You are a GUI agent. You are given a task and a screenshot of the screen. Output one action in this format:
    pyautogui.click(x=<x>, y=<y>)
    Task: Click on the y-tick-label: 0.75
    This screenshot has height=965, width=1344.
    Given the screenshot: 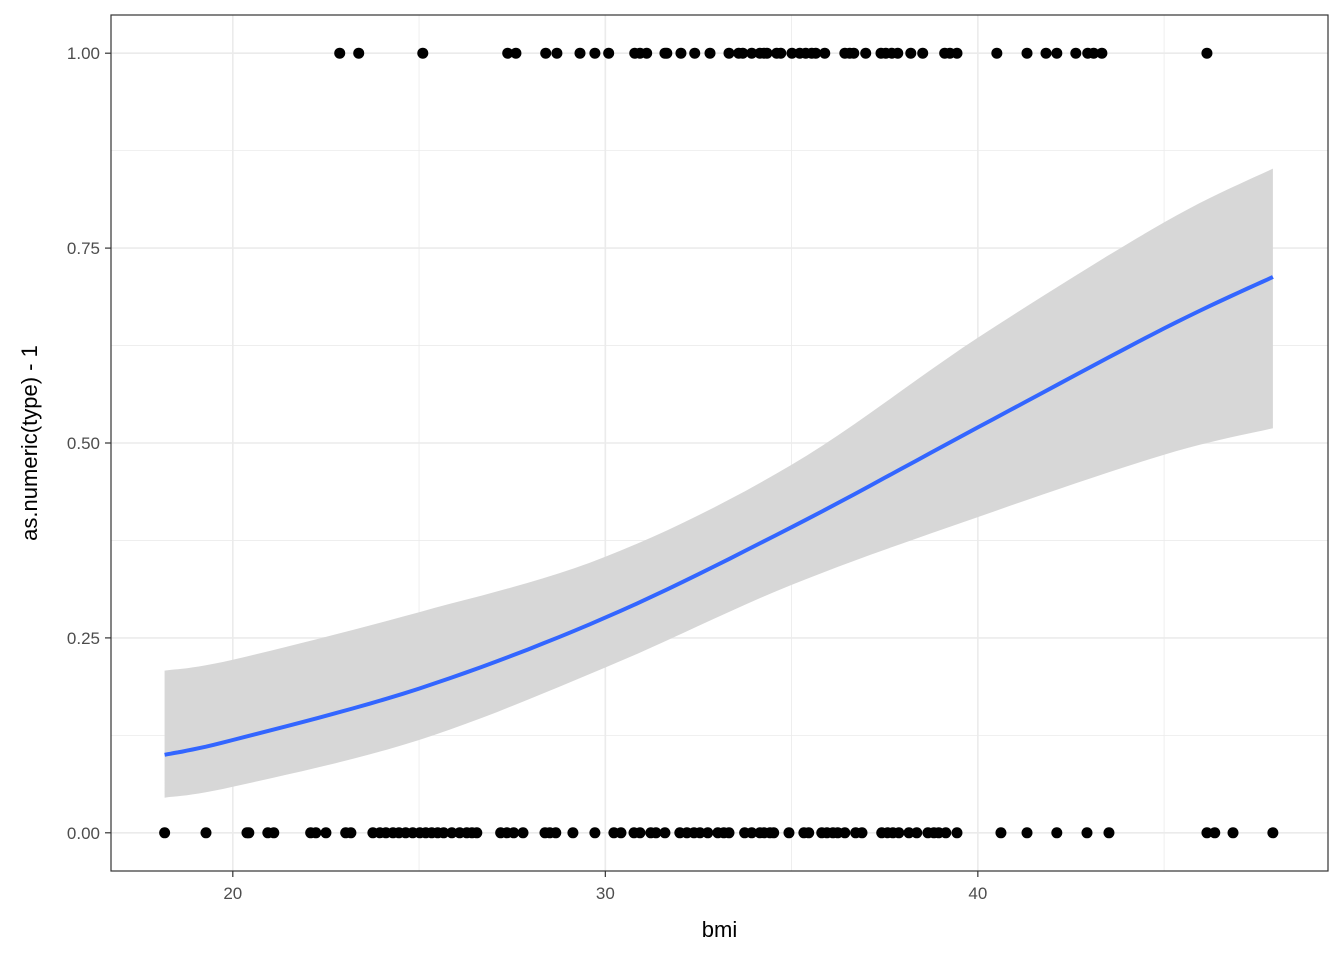 What is the action you would take?
    pyautogui.click(x=83, y=248)
    